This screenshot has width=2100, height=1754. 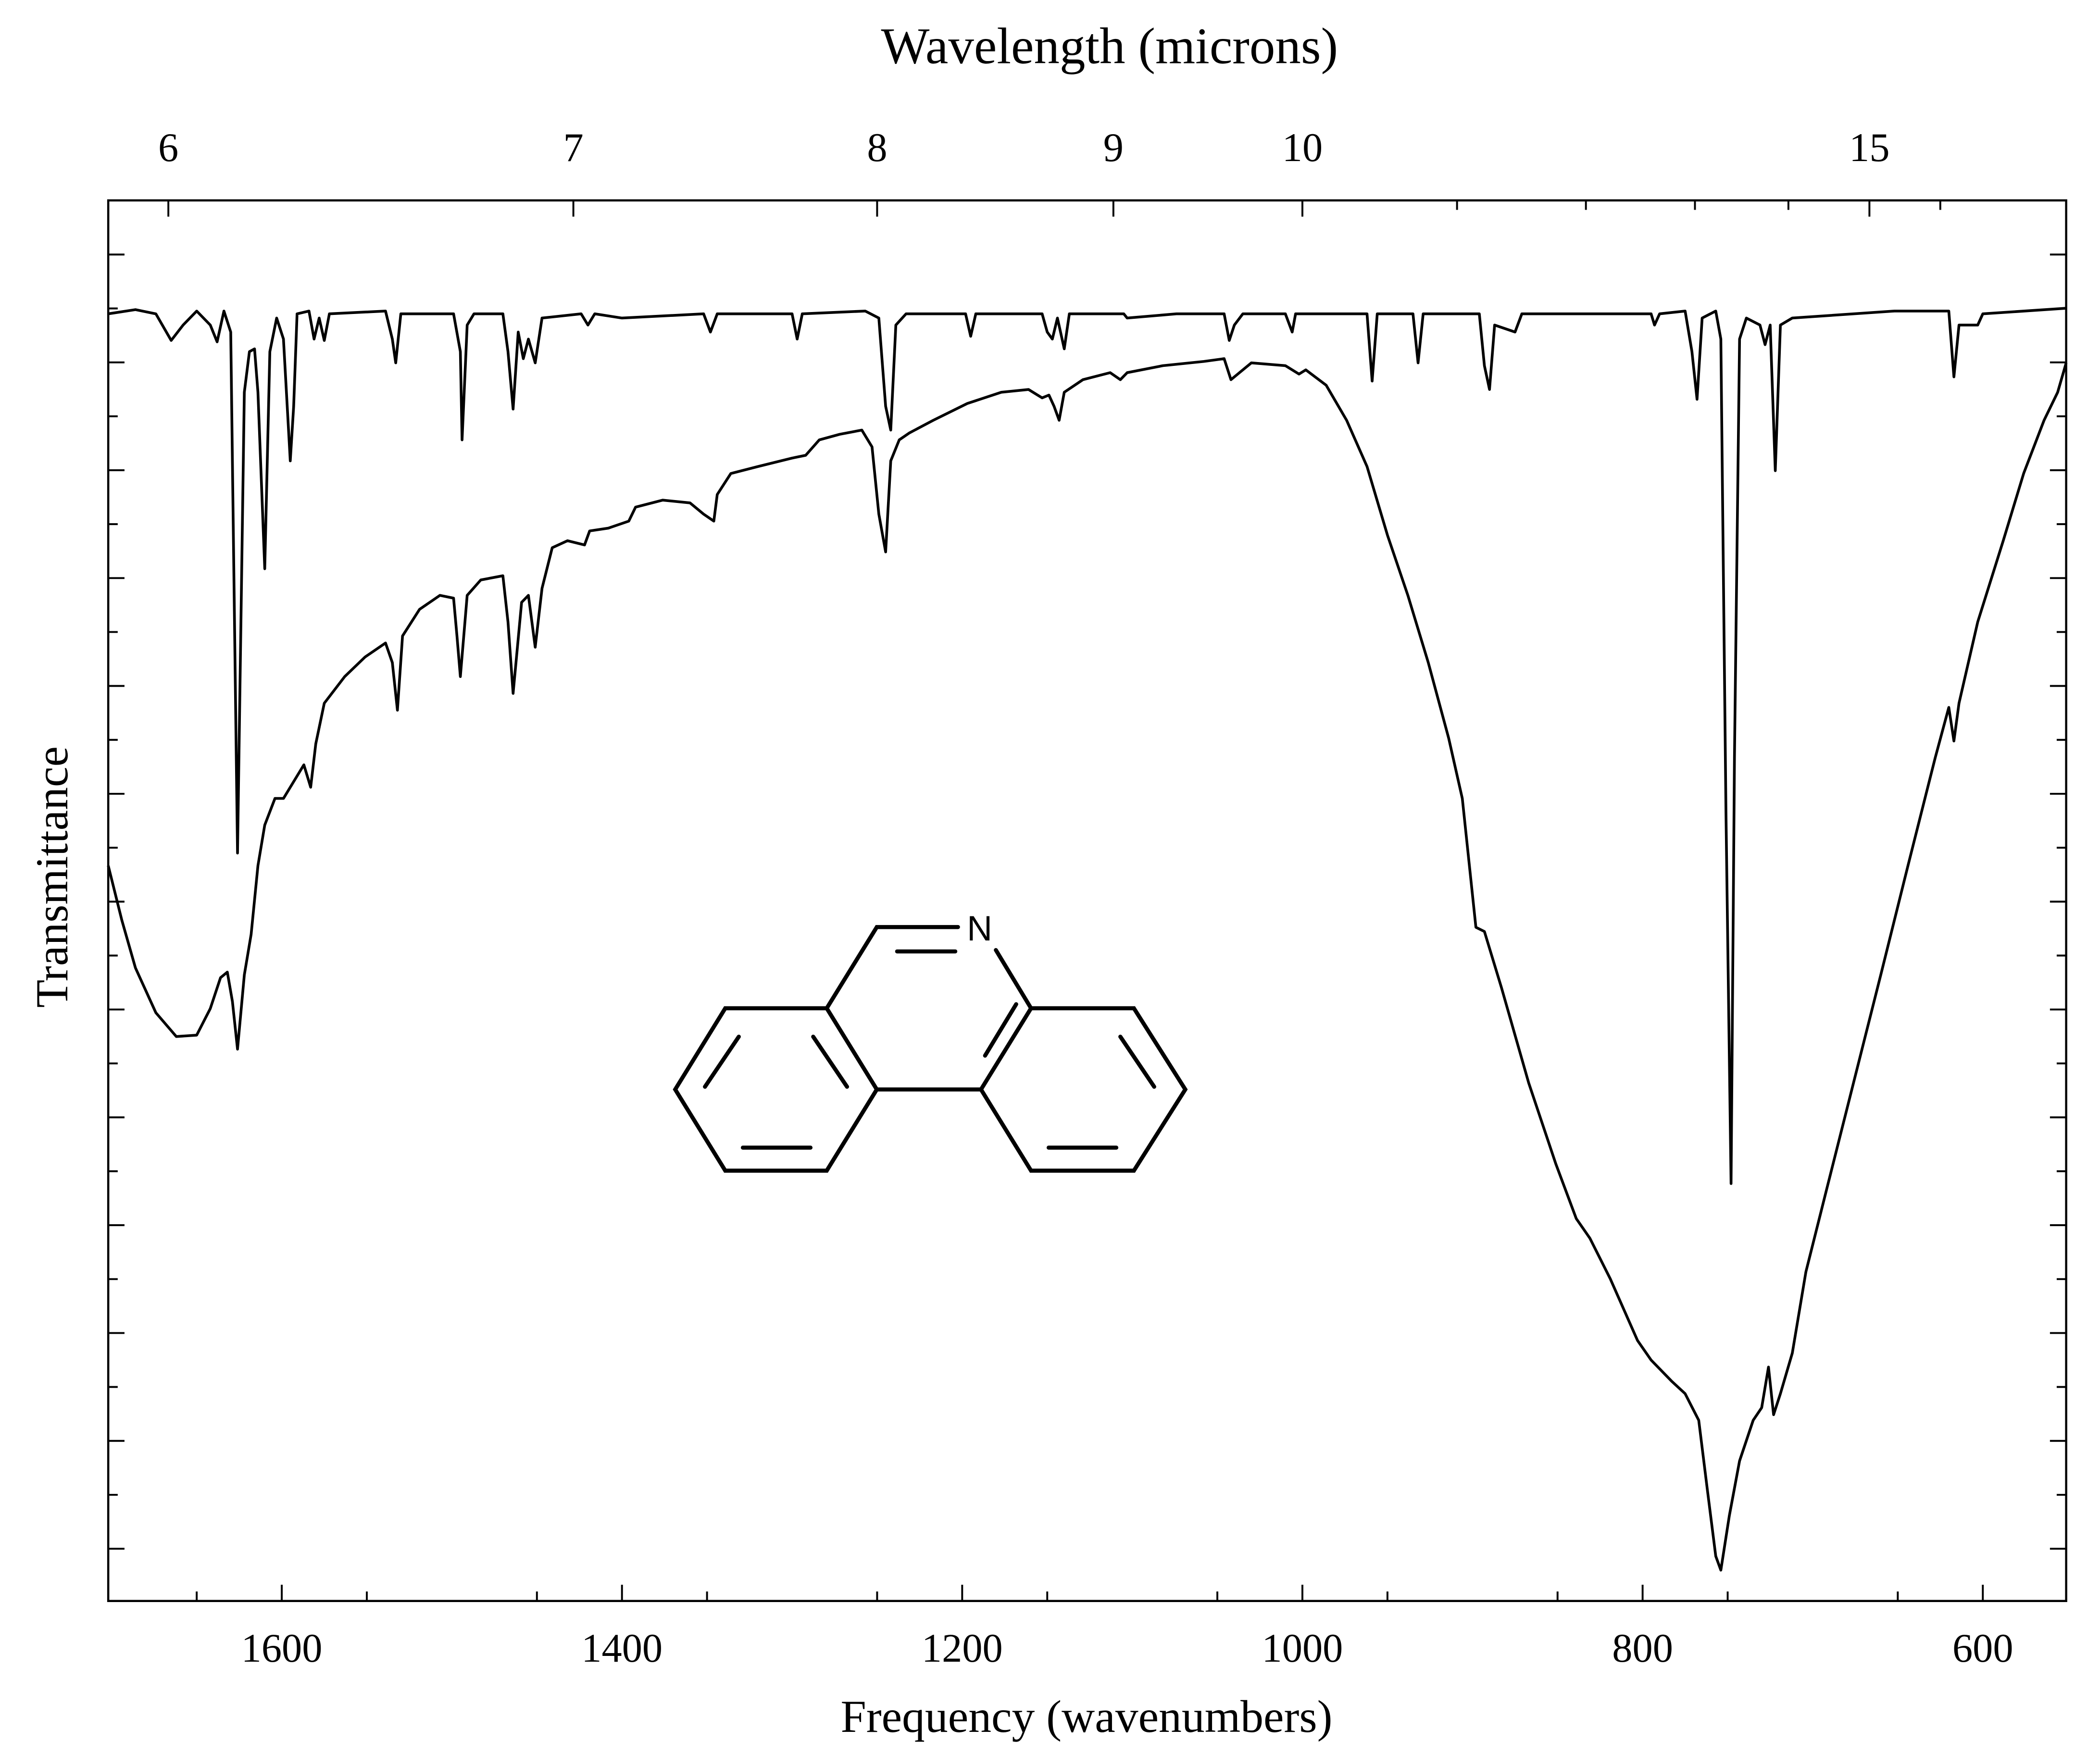 I want to click on atom-label: N, so click(x=980, y=928).